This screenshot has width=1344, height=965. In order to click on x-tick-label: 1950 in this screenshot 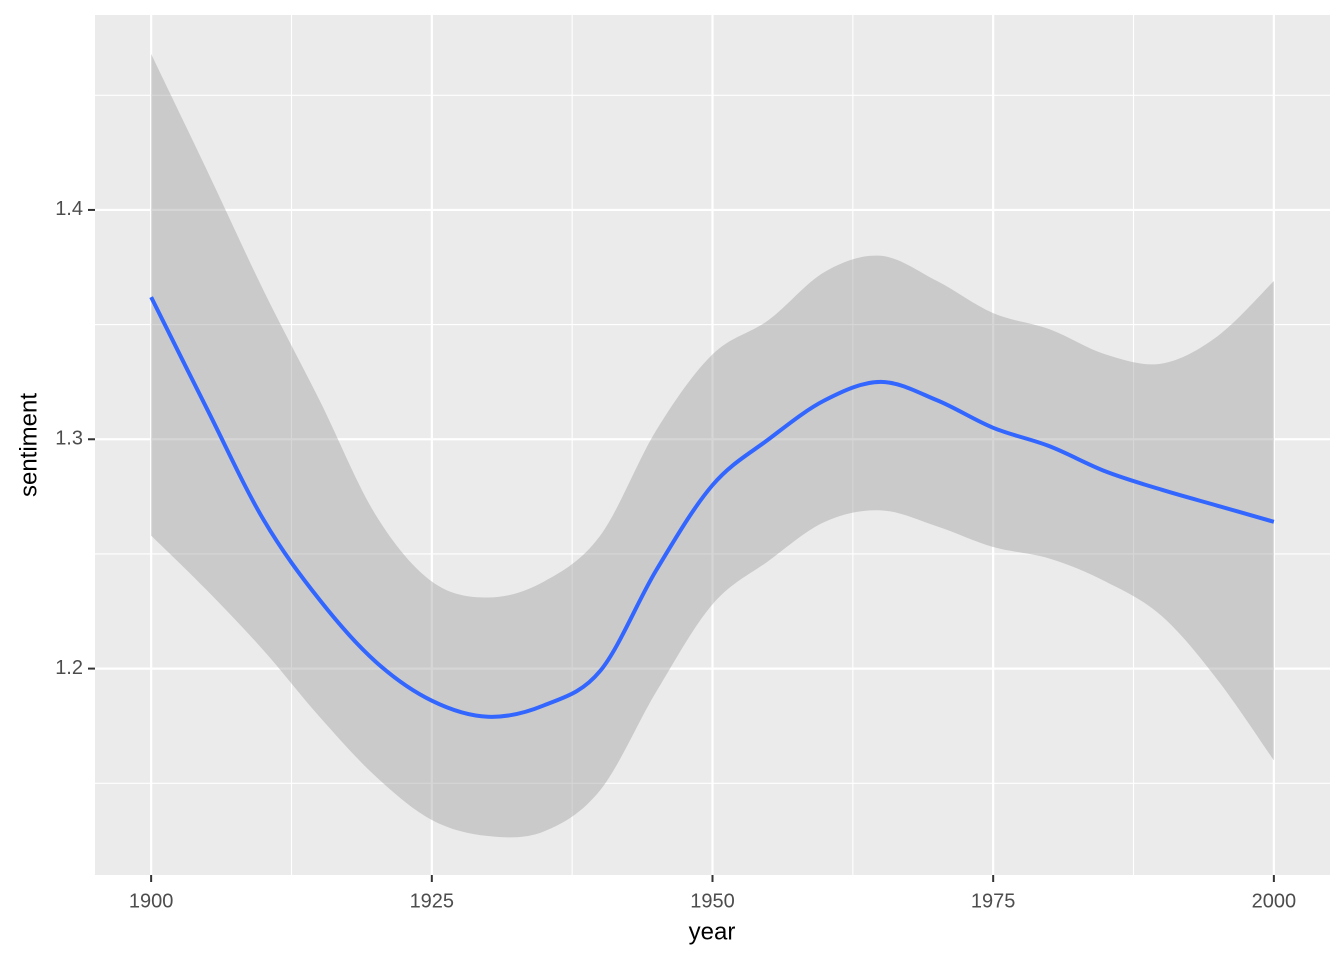, I will do `click(712, 901)`.